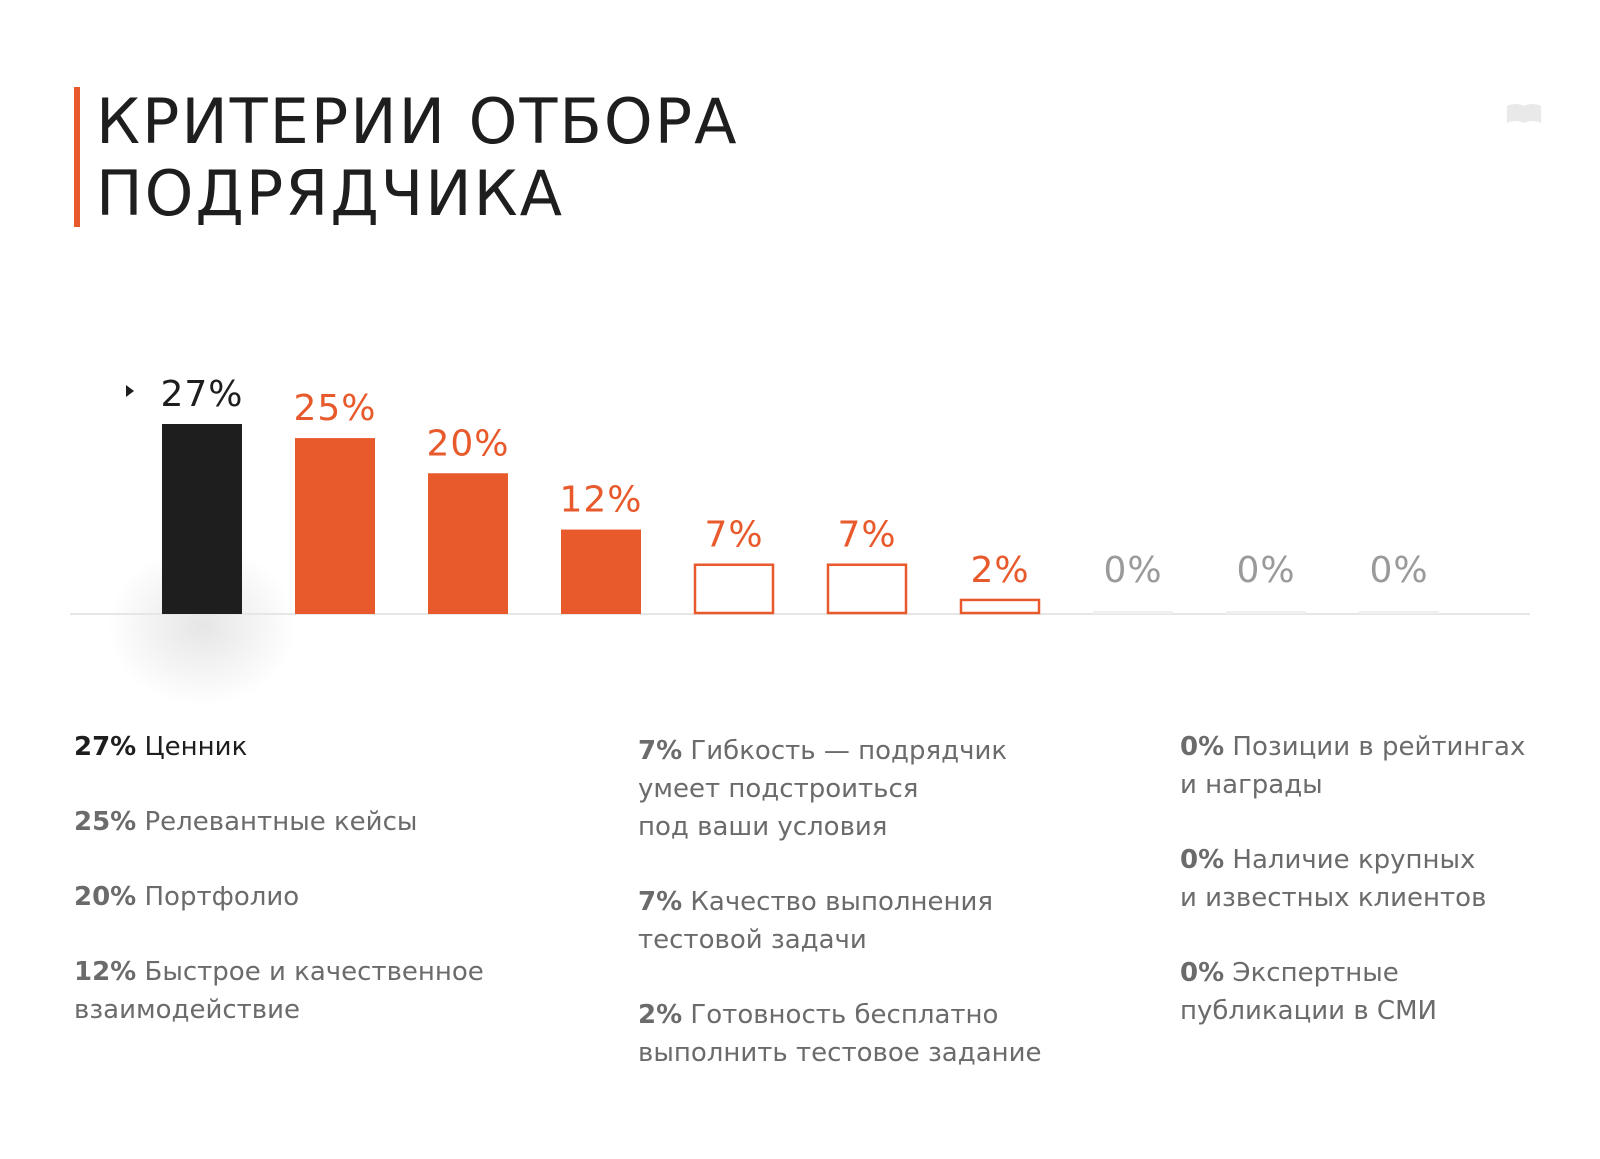  What do you see at coordinates (1398, 570) in the screenshot?
I see `bar-value-label-10: 0%` at bounding box center [1398, 570].